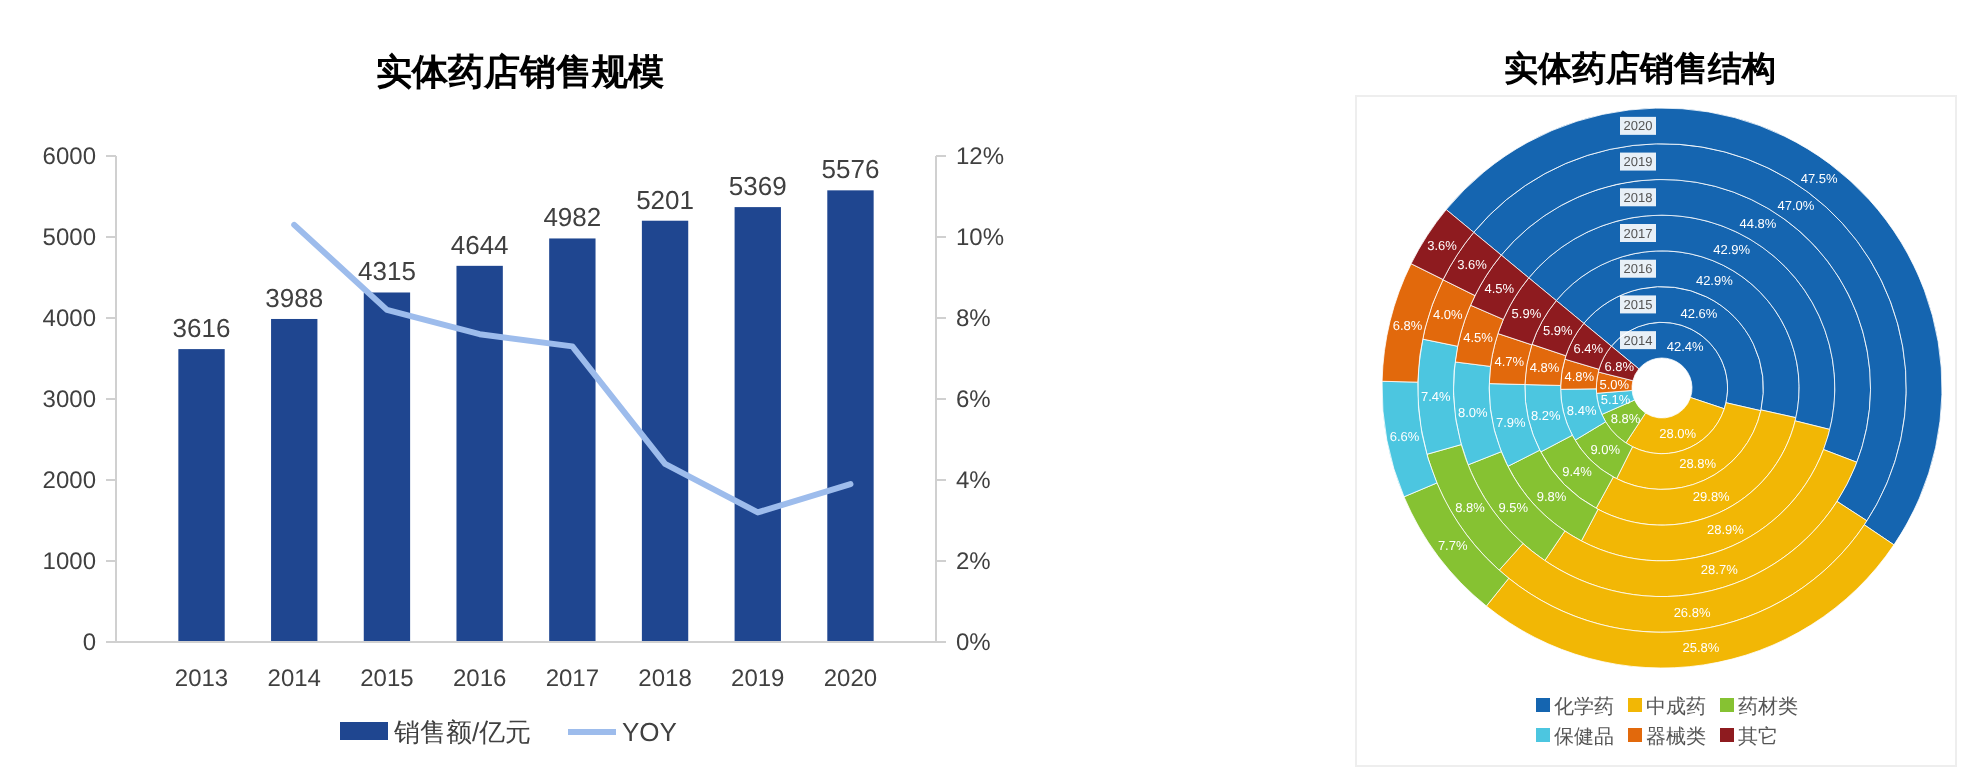  What do you see at coordinates (758, 678) in the screenshot?
I see `x-tick-label: 2019` at bounding box center [758, 678].